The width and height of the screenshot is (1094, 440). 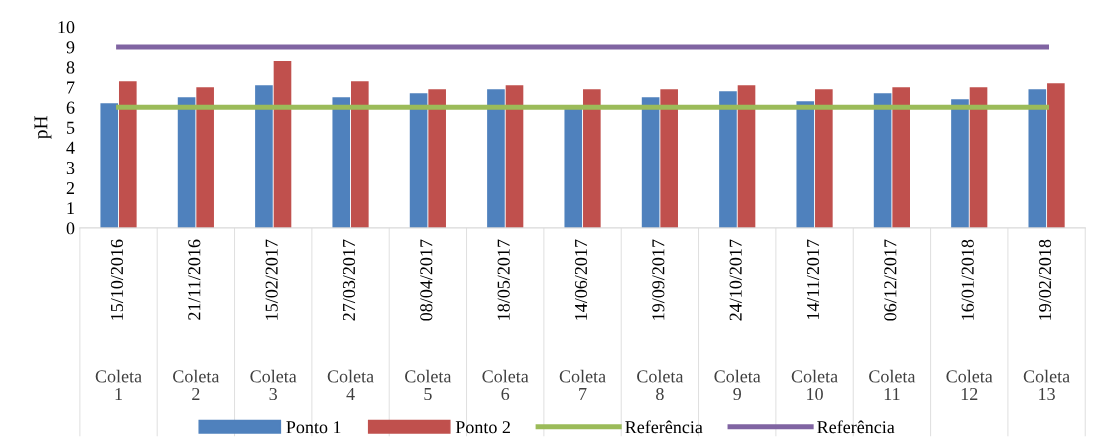 I want to click on y-tick-label: 5, so click(x=71, y=127).